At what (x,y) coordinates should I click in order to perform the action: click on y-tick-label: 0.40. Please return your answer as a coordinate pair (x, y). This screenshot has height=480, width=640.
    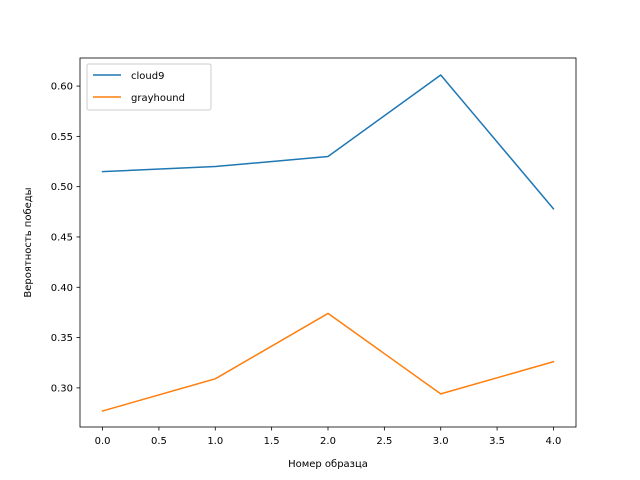
    Looking at the image, I should click on (62, 288).